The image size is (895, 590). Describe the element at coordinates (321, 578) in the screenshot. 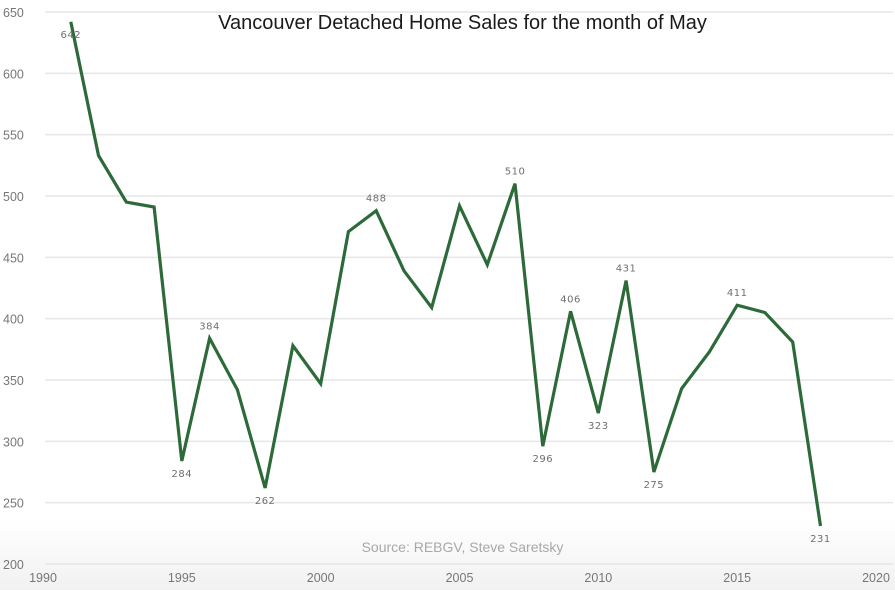

I see `x-tick-label: 2000` at that location.